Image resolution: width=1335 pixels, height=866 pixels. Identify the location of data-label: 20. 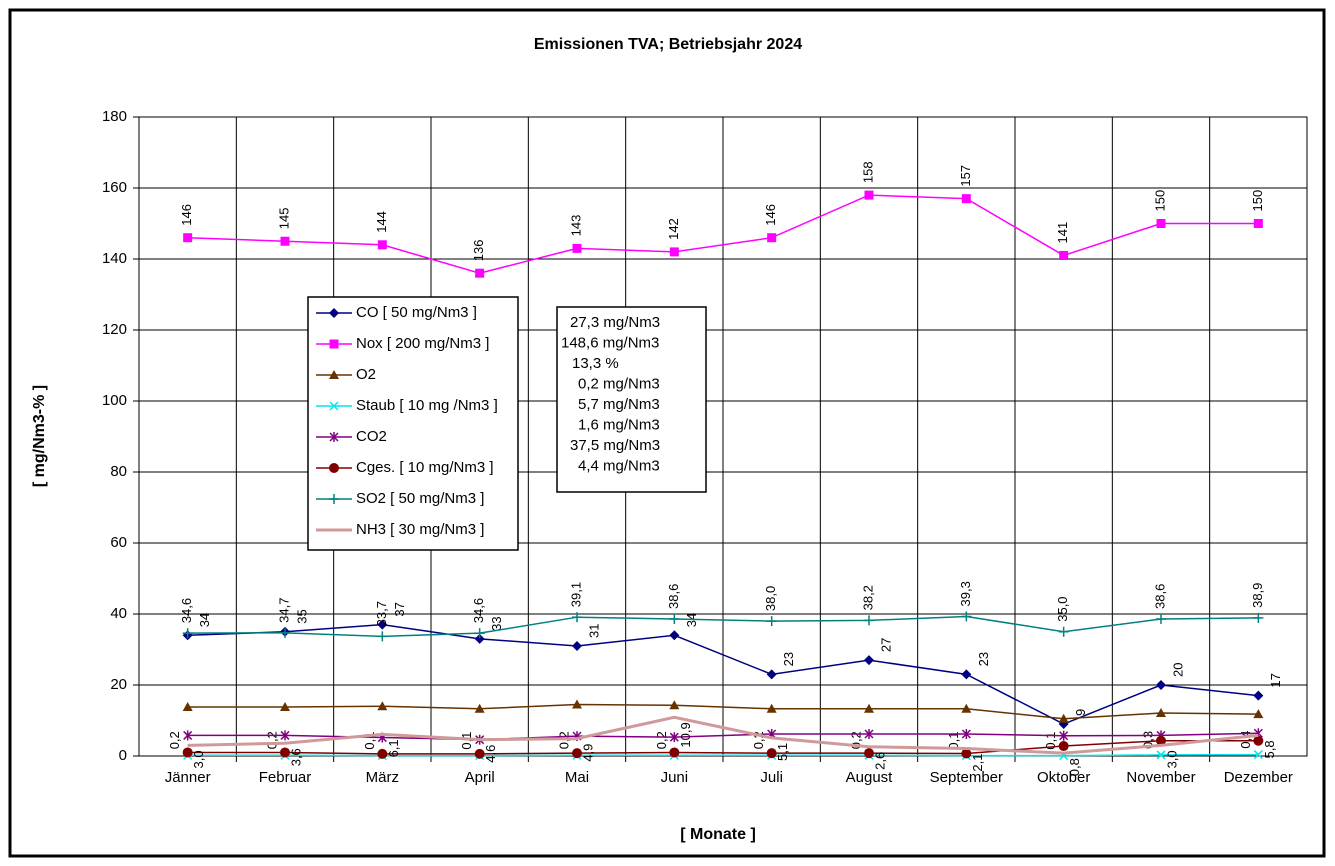
(1177, 670).